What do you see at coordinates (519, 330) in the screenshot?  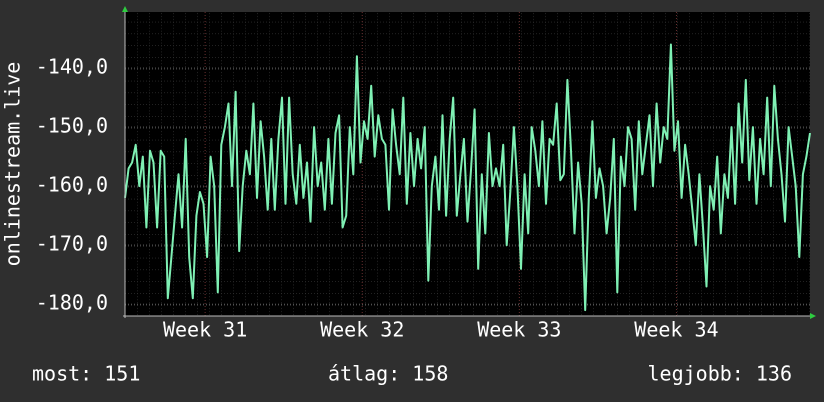 I see `x-tick-label: Week 33` at bounding box center [519, 330].